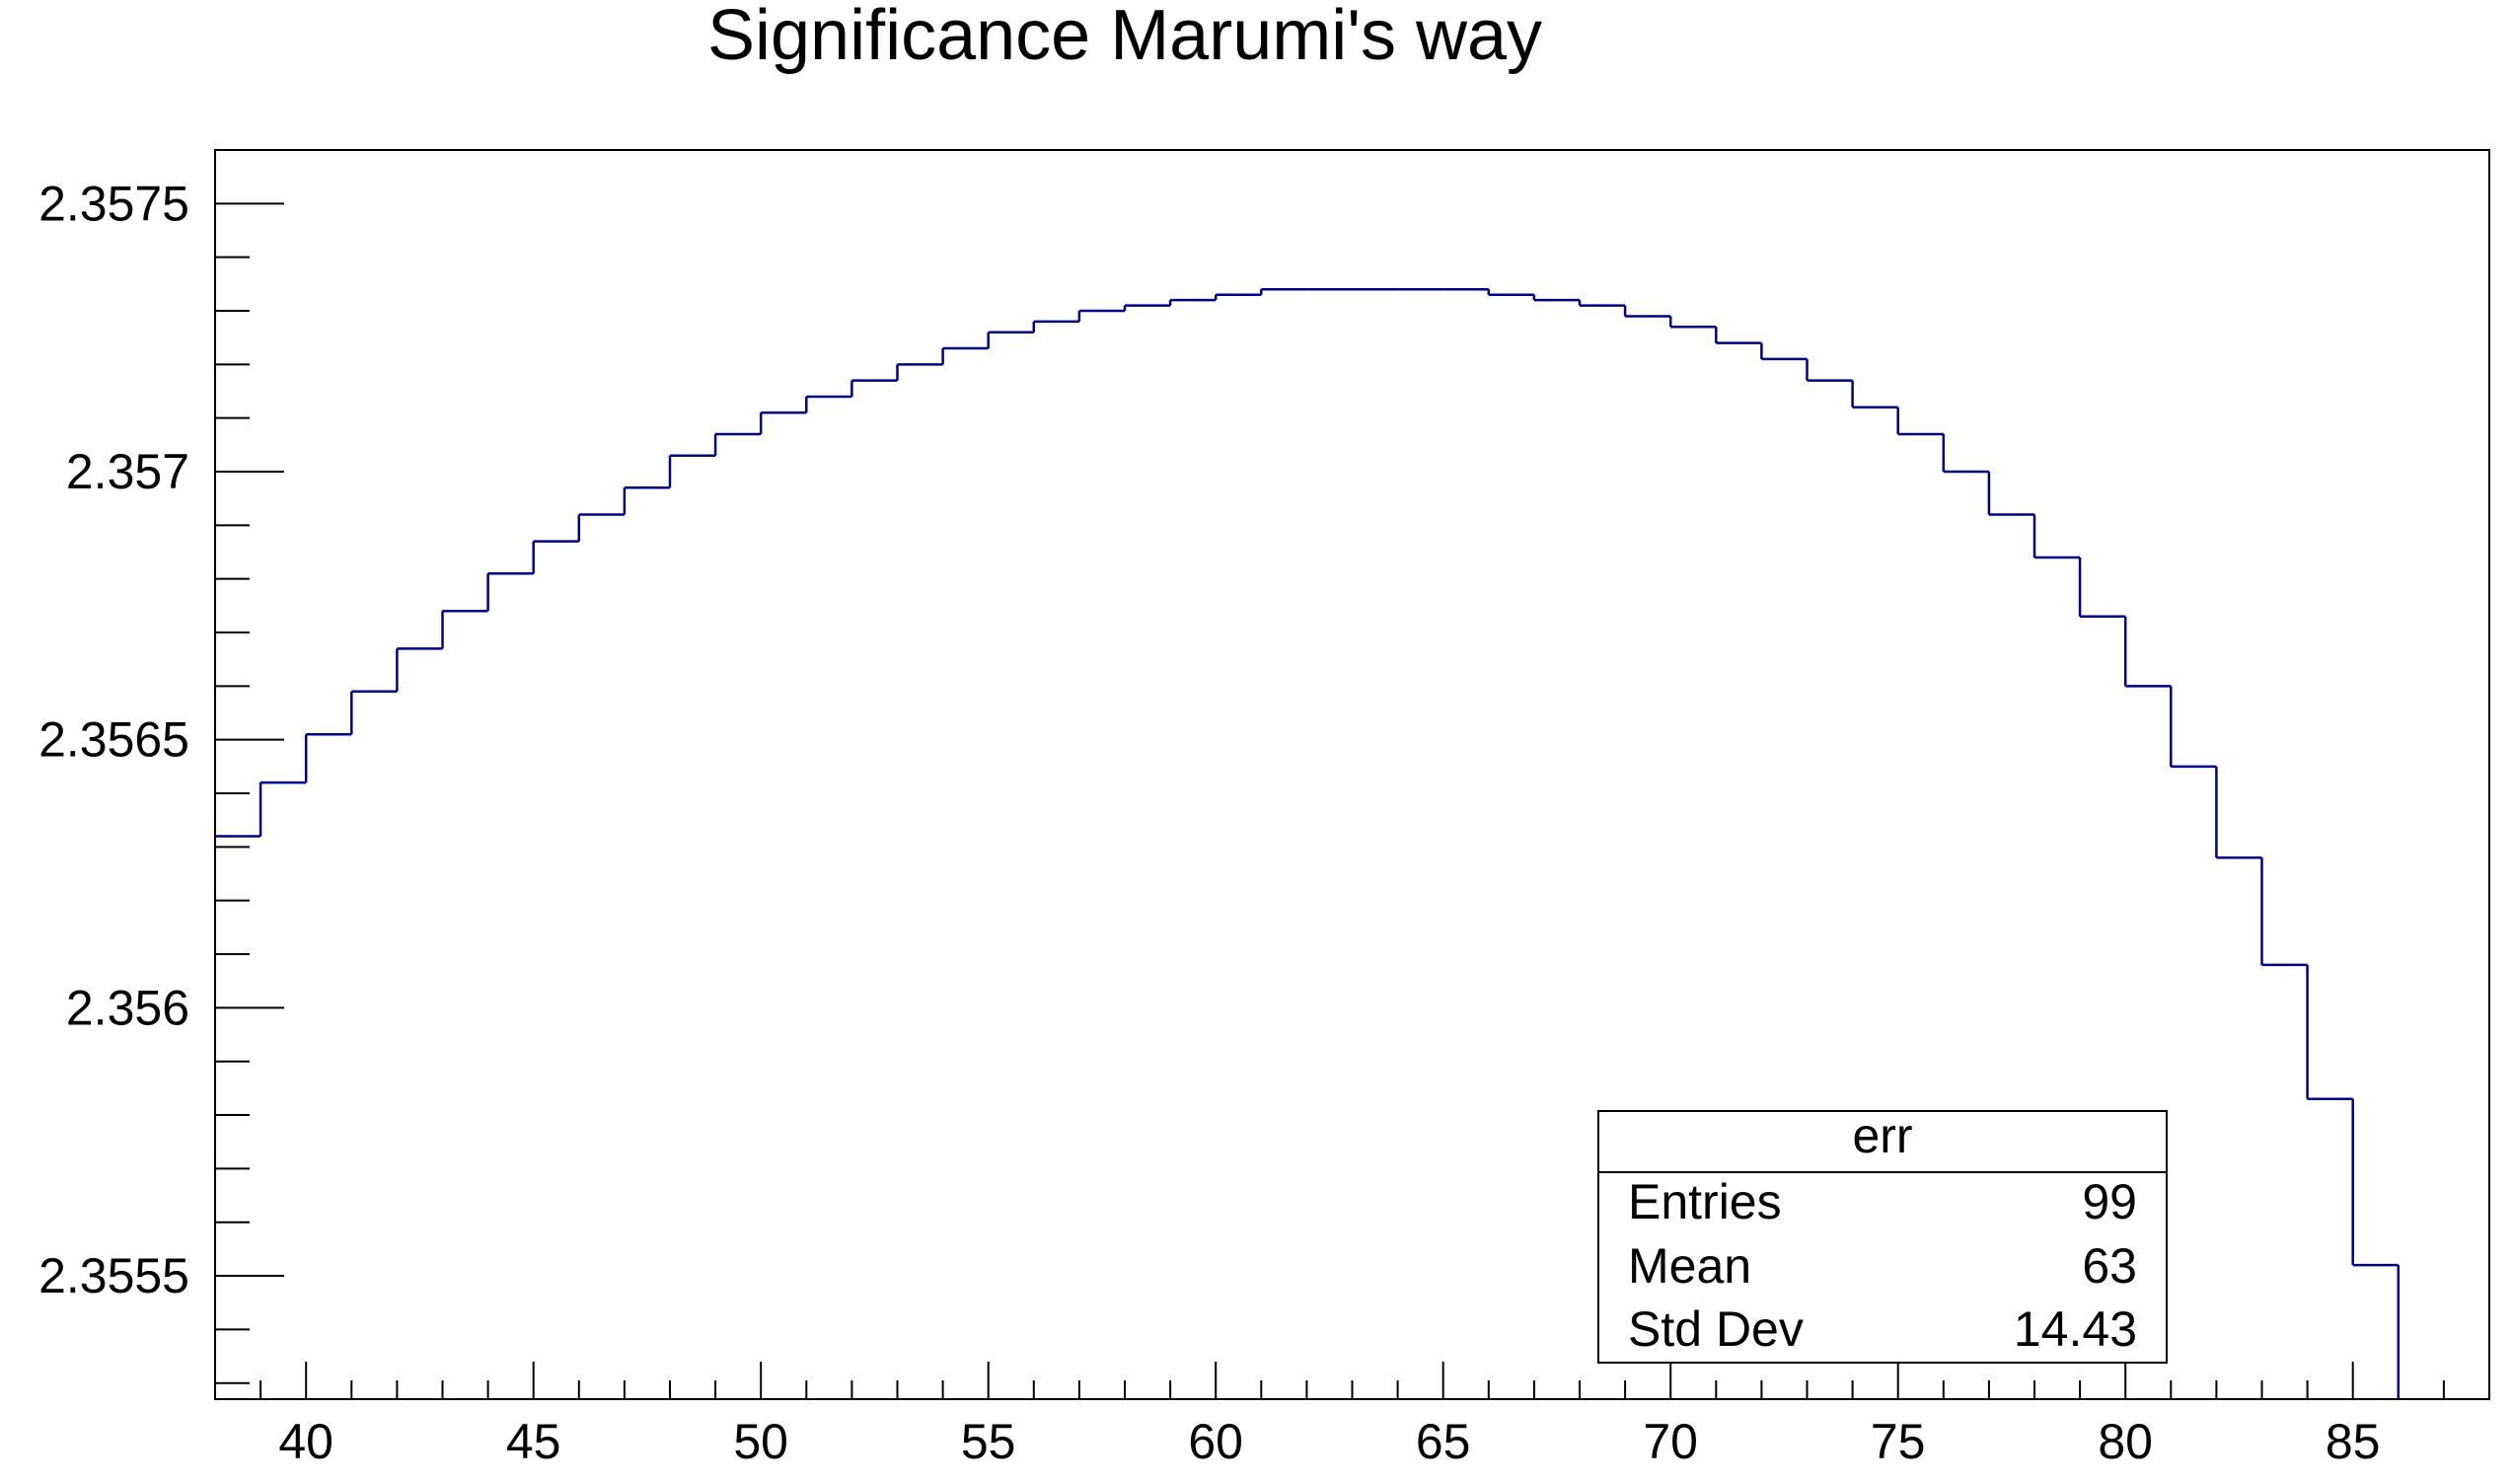  What do you see at coordinates (1898, 1441) in the screenshot?
I see `x-tick-label: 75` at bounding box center [1898, 1441].